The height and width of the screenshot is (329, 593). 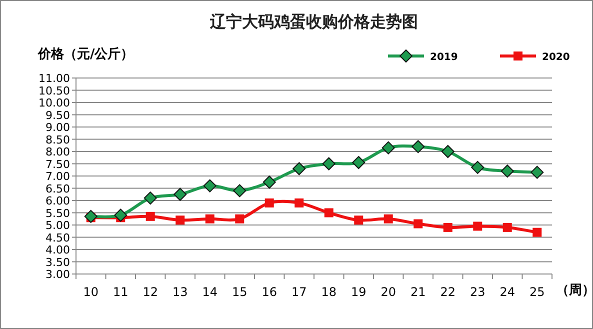 I want to click on y-tick-label: 5.50, so click(x=58, y=213).